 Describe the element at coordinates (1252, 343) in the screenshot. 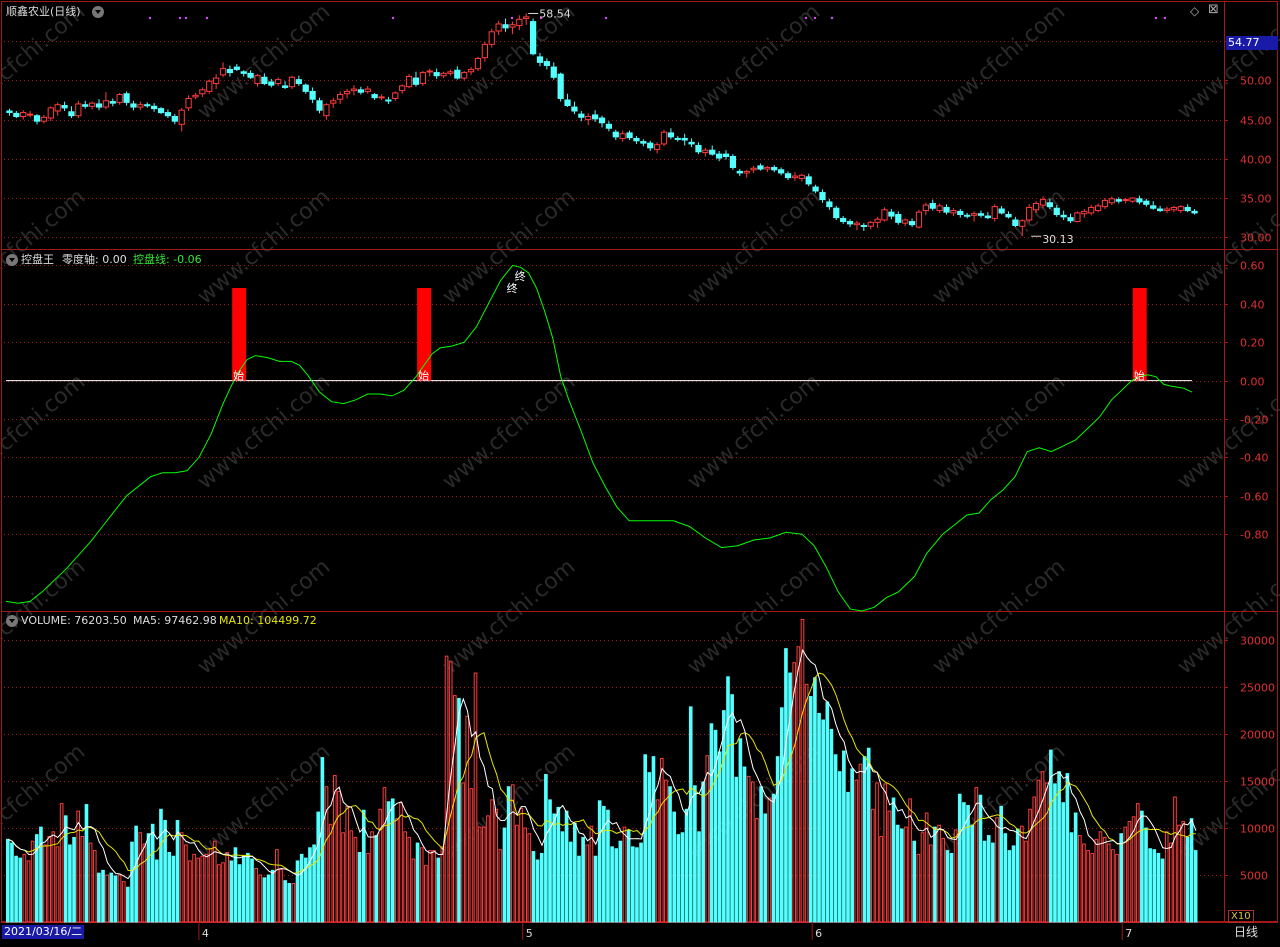

I see `y-tick-label: 0.20` at that location.